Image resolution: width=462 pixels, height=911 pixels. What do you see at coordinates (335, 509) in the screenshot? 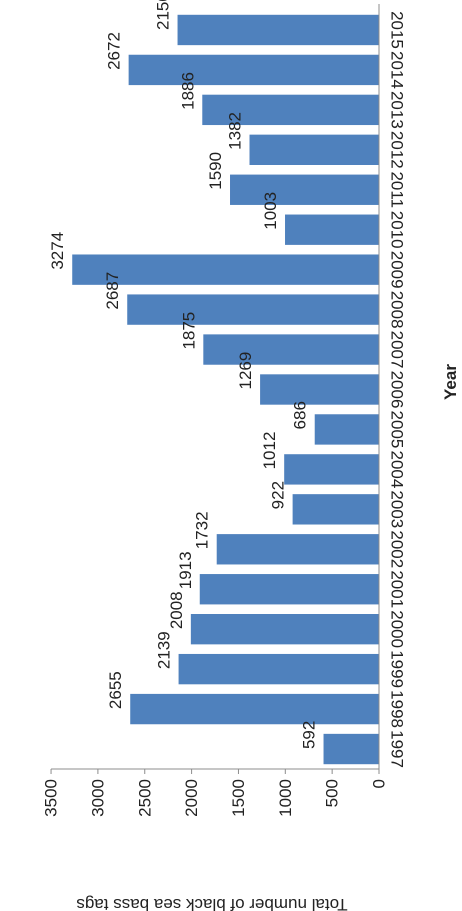
I see `bar-2003` at bounding box center [335, 509].